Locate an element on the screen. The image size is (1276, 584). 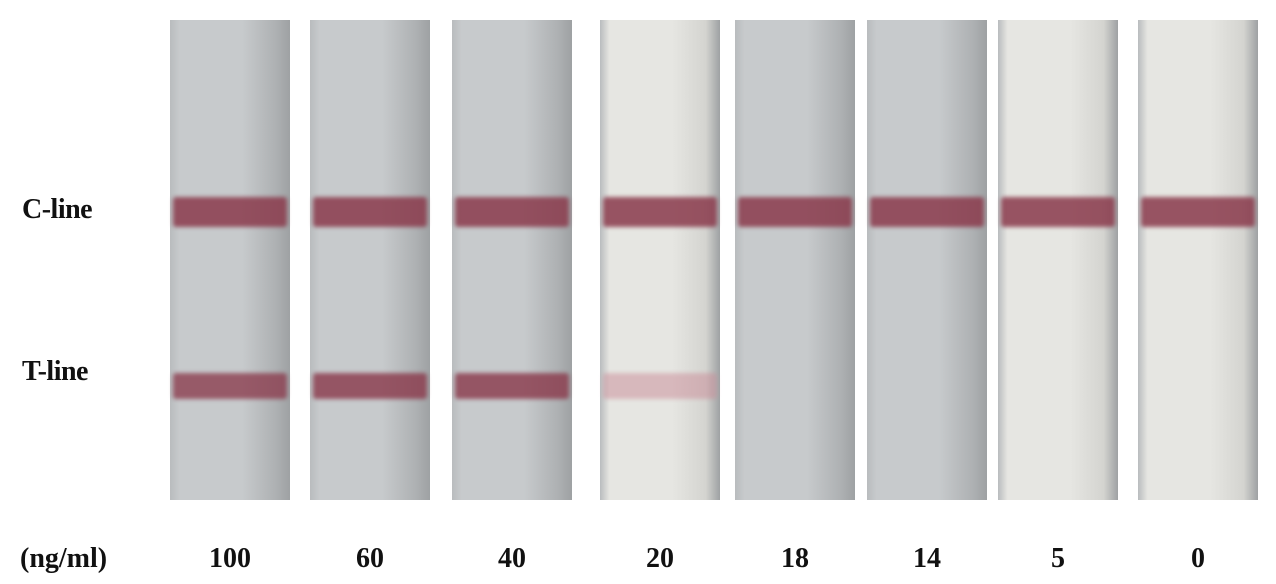
unit-label: (ng/ml) is located at coordinates (64, 558).